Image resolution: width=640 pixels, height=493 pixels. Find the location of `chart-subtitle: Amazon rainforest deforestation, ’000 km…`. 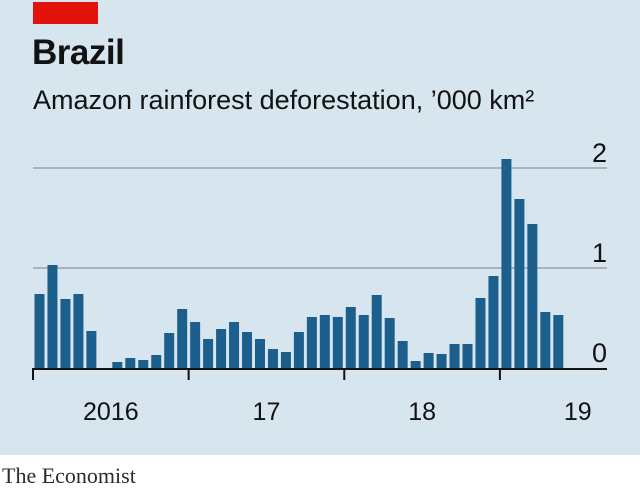

chart-subtitle: Amazon rainforest deforestation, ’000 km… is located at coordinates (284, 100).